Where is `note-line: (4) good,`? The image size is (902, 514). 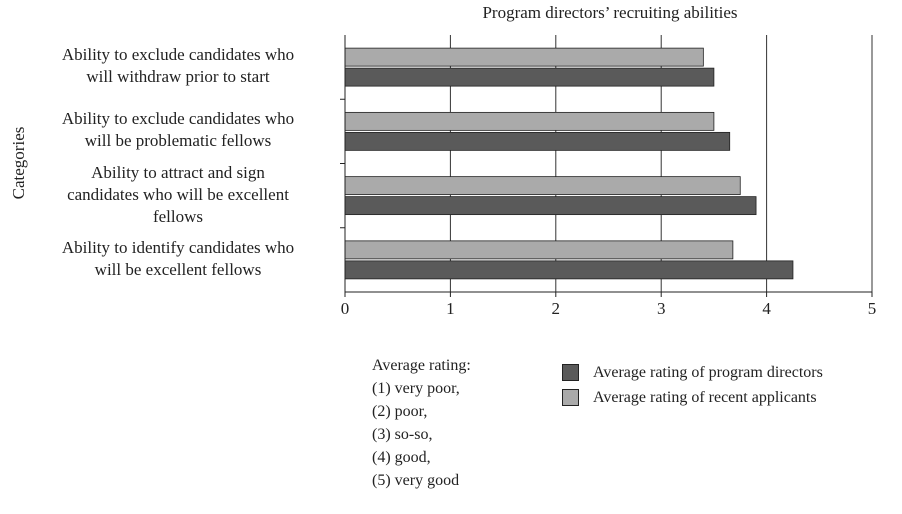
note-line: (4) good, is located at coordinates (401, 457).